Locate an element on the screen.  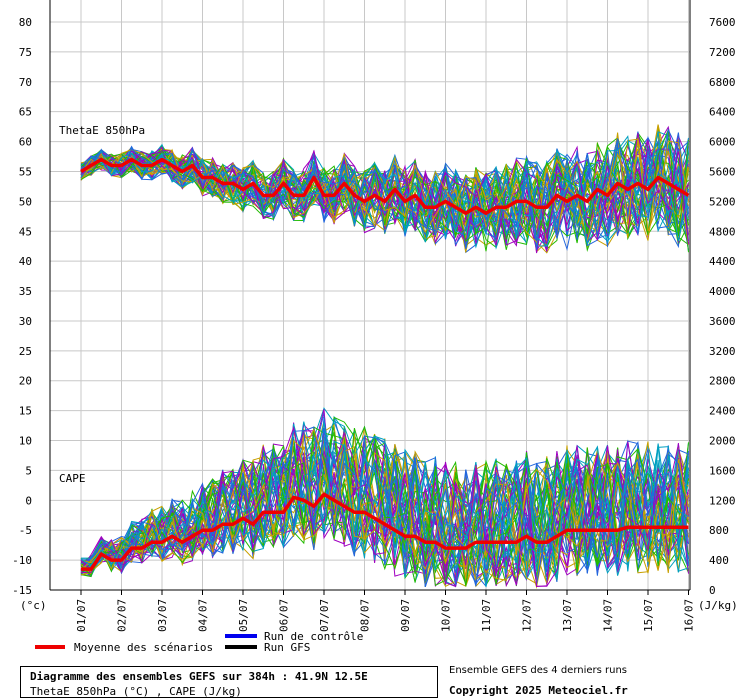
y-left-tick-label: 65 is located at coordinates (25, 112).